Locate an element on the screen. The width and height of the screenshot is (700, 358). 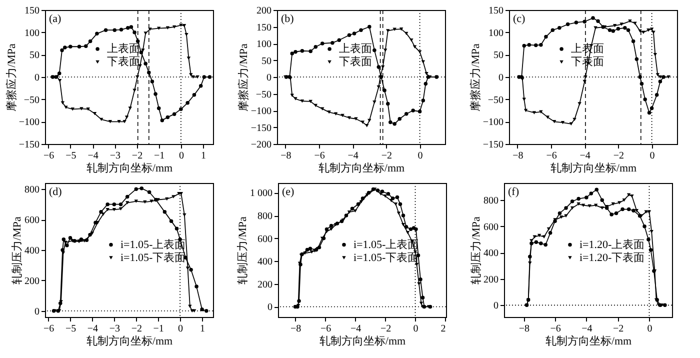
legend-label: i=1.20-上表面 is located at coordinates (612, 244).